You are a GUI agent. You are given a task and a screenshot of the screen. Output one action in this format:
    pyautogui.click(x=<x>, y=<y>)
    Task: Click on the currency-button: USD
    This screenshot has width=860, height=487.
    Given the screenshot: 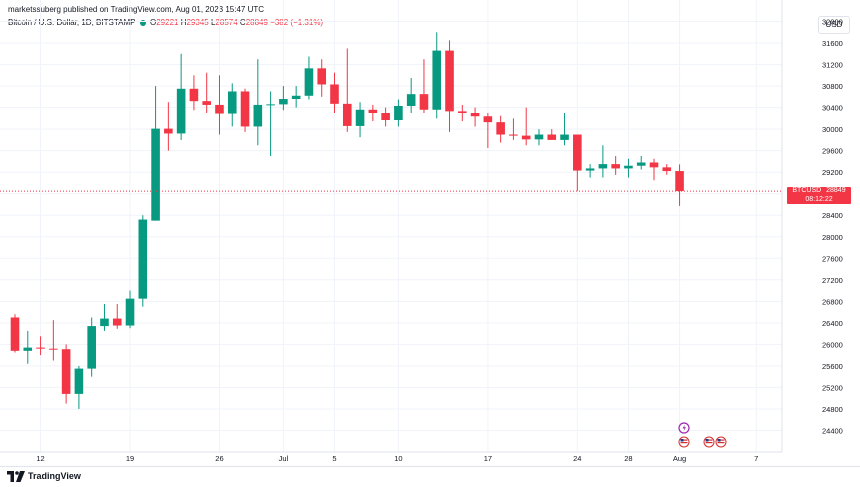 What is the action you would take?
    pyautogui.click(x=834, y=25)
    